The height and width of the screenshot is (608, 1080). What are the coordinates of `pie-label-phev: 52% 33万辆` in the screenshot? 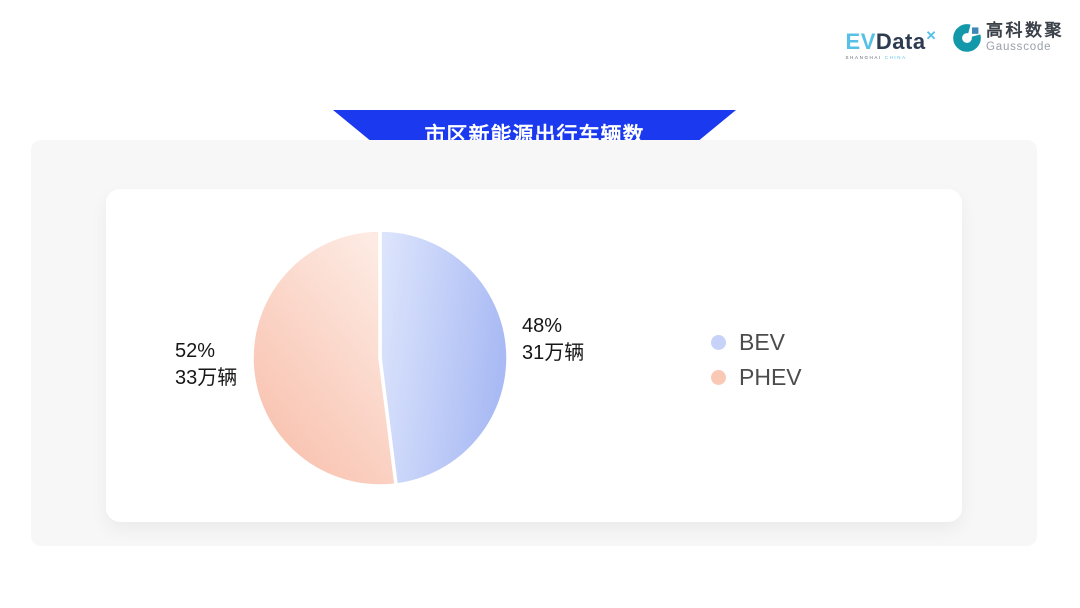 It's located at (206, 365).